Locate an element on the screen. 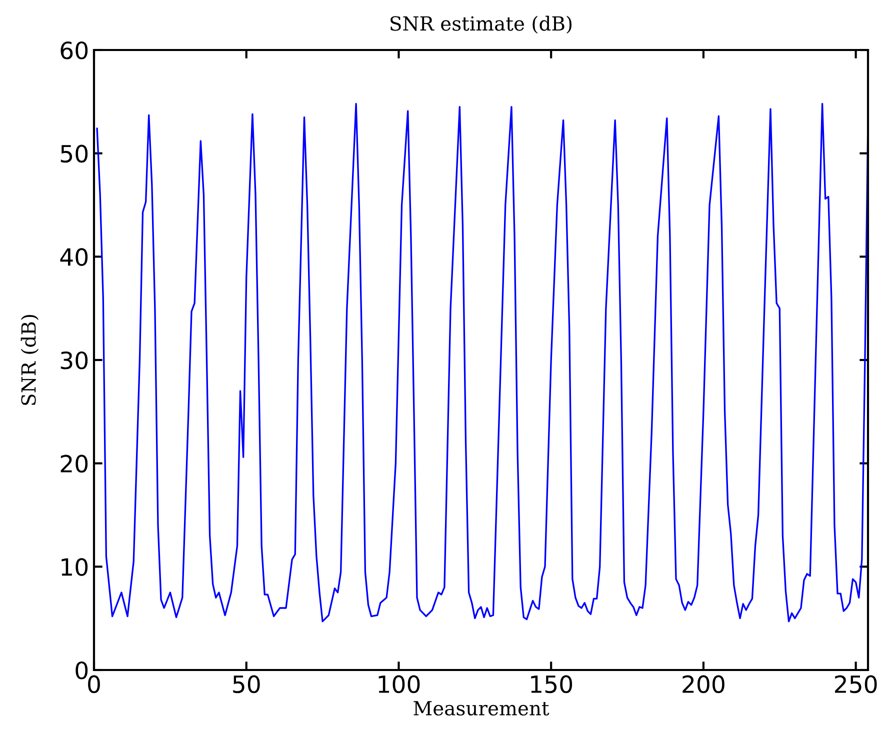 The image size is (884, 739). x-tick-label: 150 is located at coordinates (551, 684).